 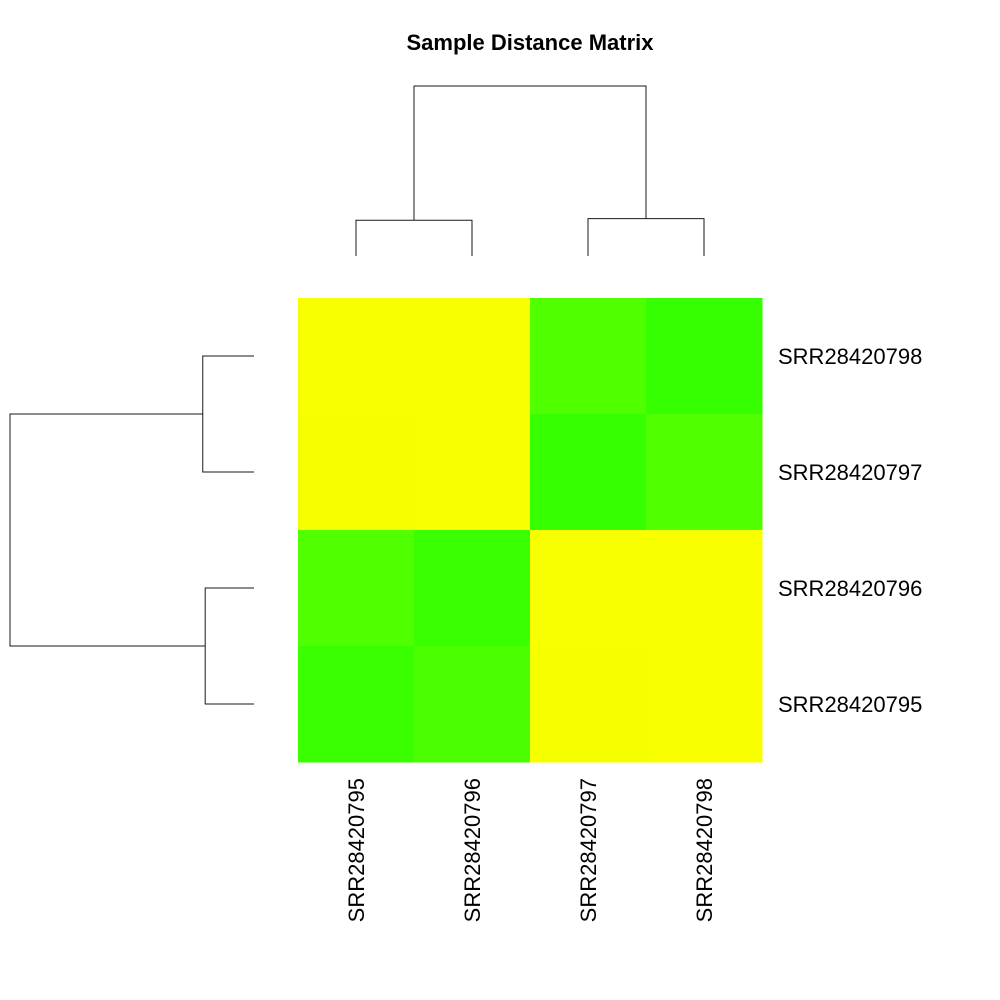 I want to click on column-dendrogram, so click(x=530, y=170).